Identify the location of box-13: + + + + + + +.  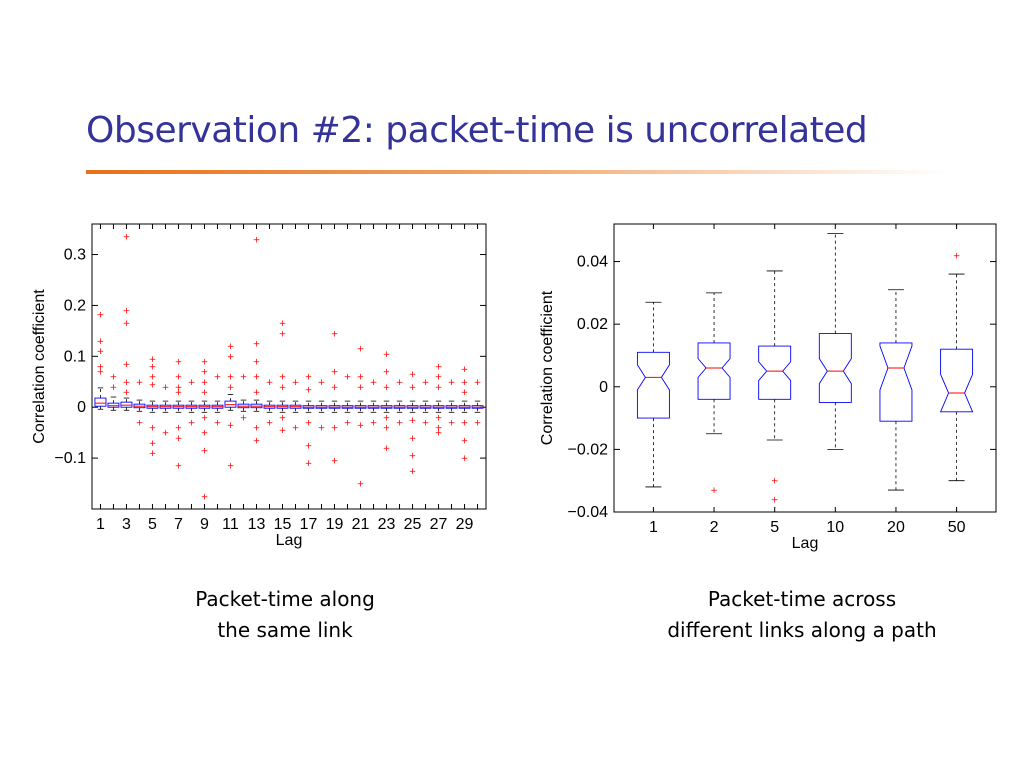
(256, 340).